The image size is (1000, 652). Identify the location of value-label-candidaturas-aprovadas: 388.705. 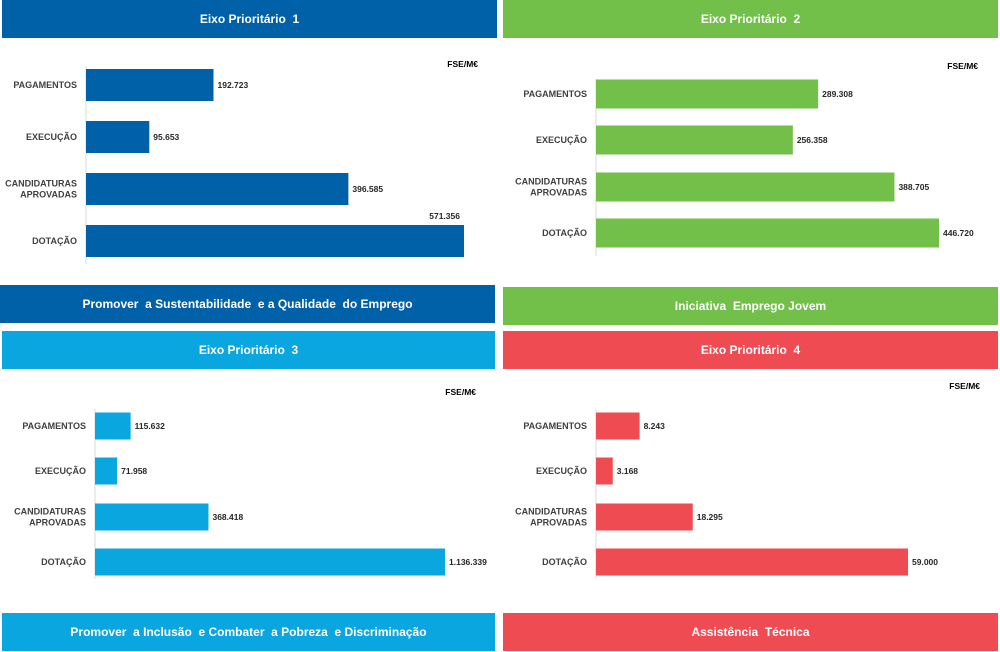
(913, 187).